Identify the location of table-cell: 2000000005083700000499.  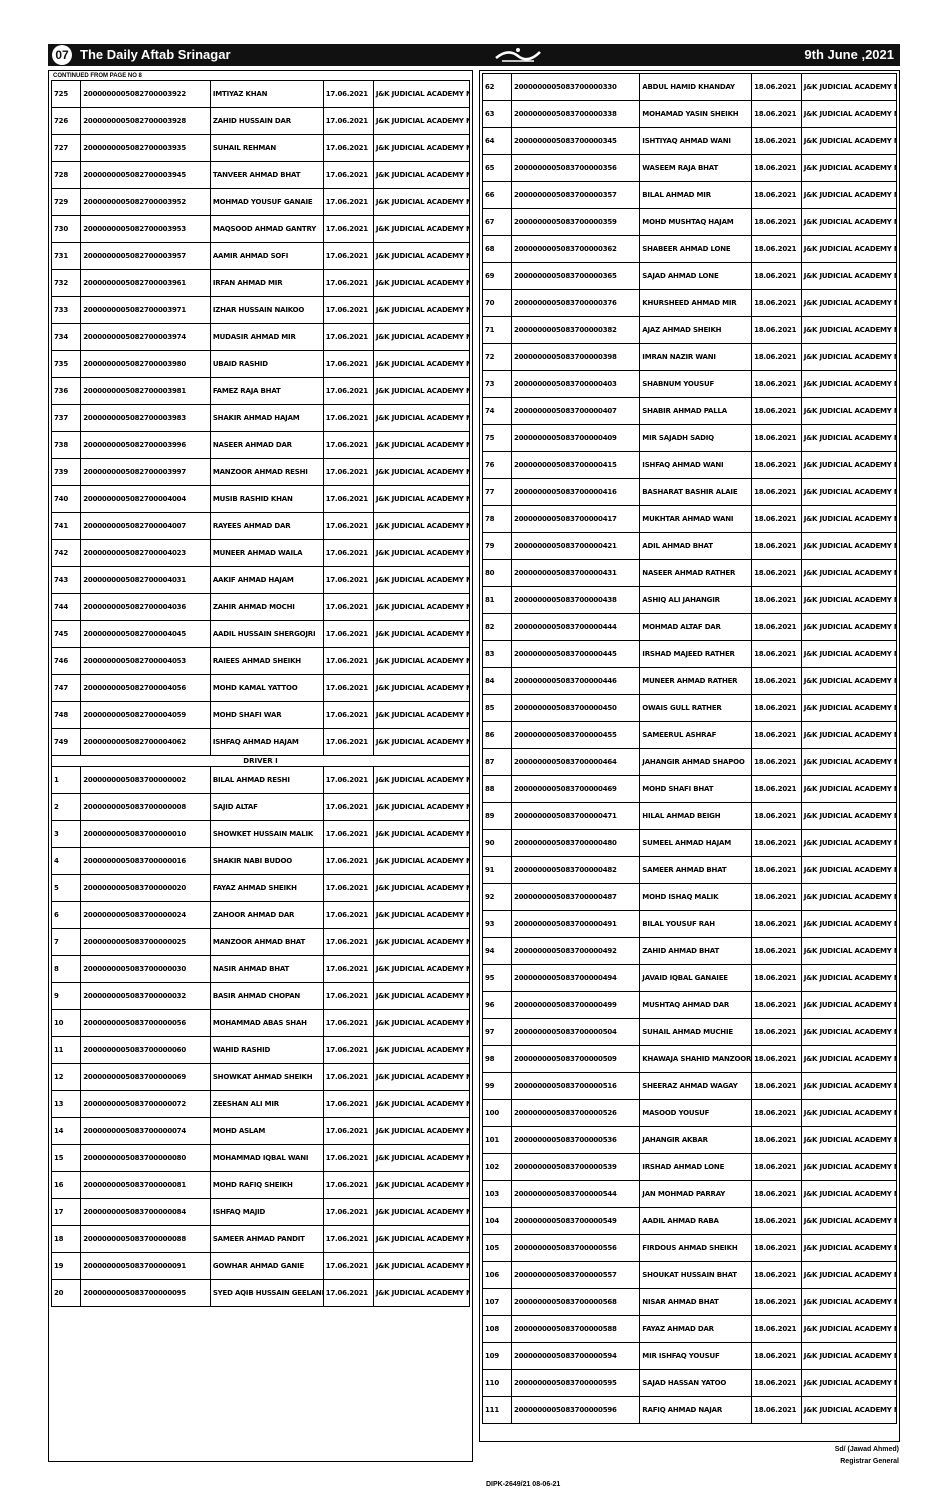
(575, 1005).